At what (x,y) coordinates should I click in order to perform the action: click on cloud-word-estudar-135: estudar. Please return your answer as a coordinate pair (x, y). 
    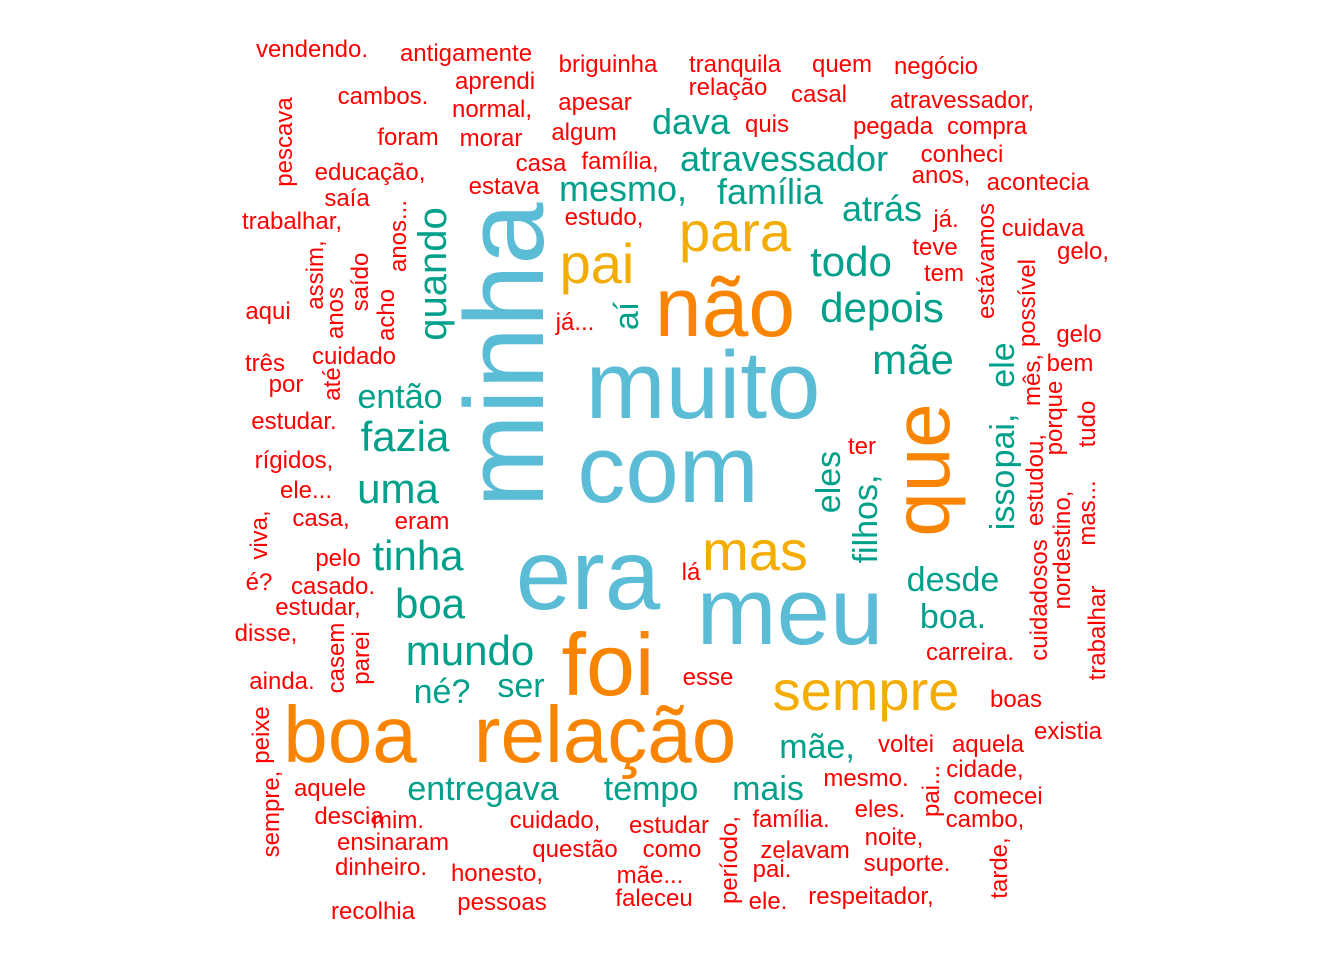
    Looking at the image, I should click on (669, 825).